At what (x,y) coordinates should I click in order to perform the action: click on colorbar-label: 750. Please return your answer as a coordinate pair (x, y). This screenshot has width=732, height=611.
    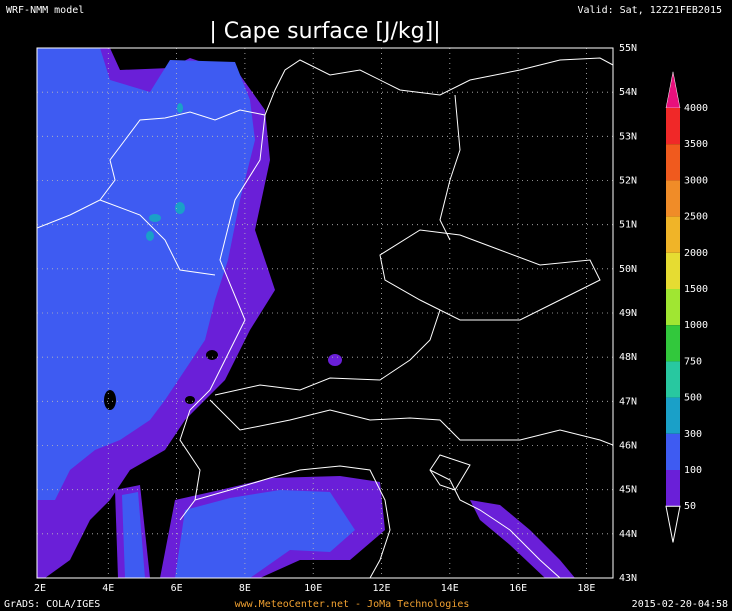
    Looking at the image, I should click on (693, 361).